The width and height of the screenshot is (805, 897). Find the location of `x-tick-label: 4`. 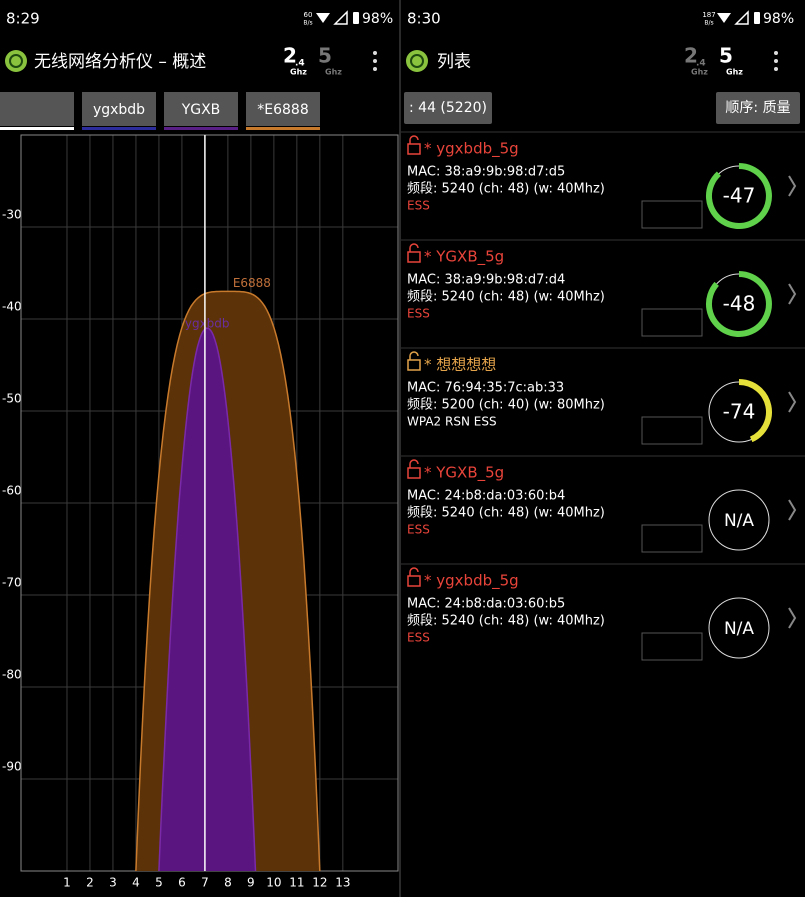

x-tick-label: 4 is located at coordinates (136, 883).